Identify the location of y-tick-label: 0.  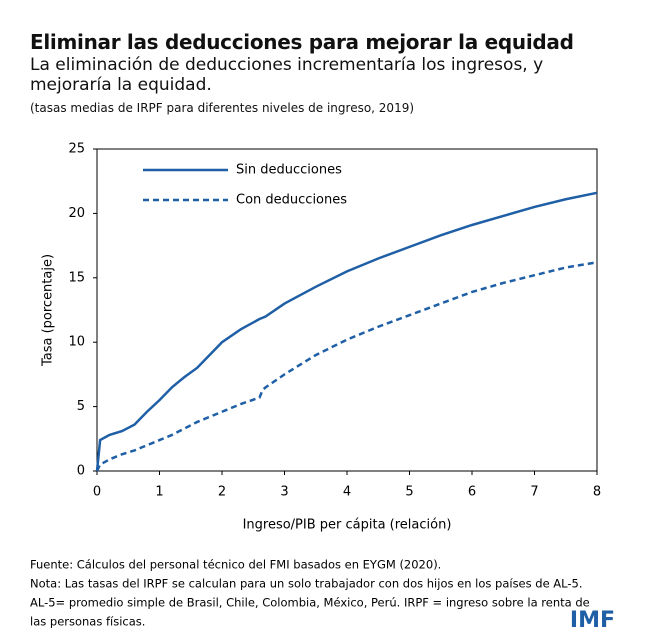
(81, 471).